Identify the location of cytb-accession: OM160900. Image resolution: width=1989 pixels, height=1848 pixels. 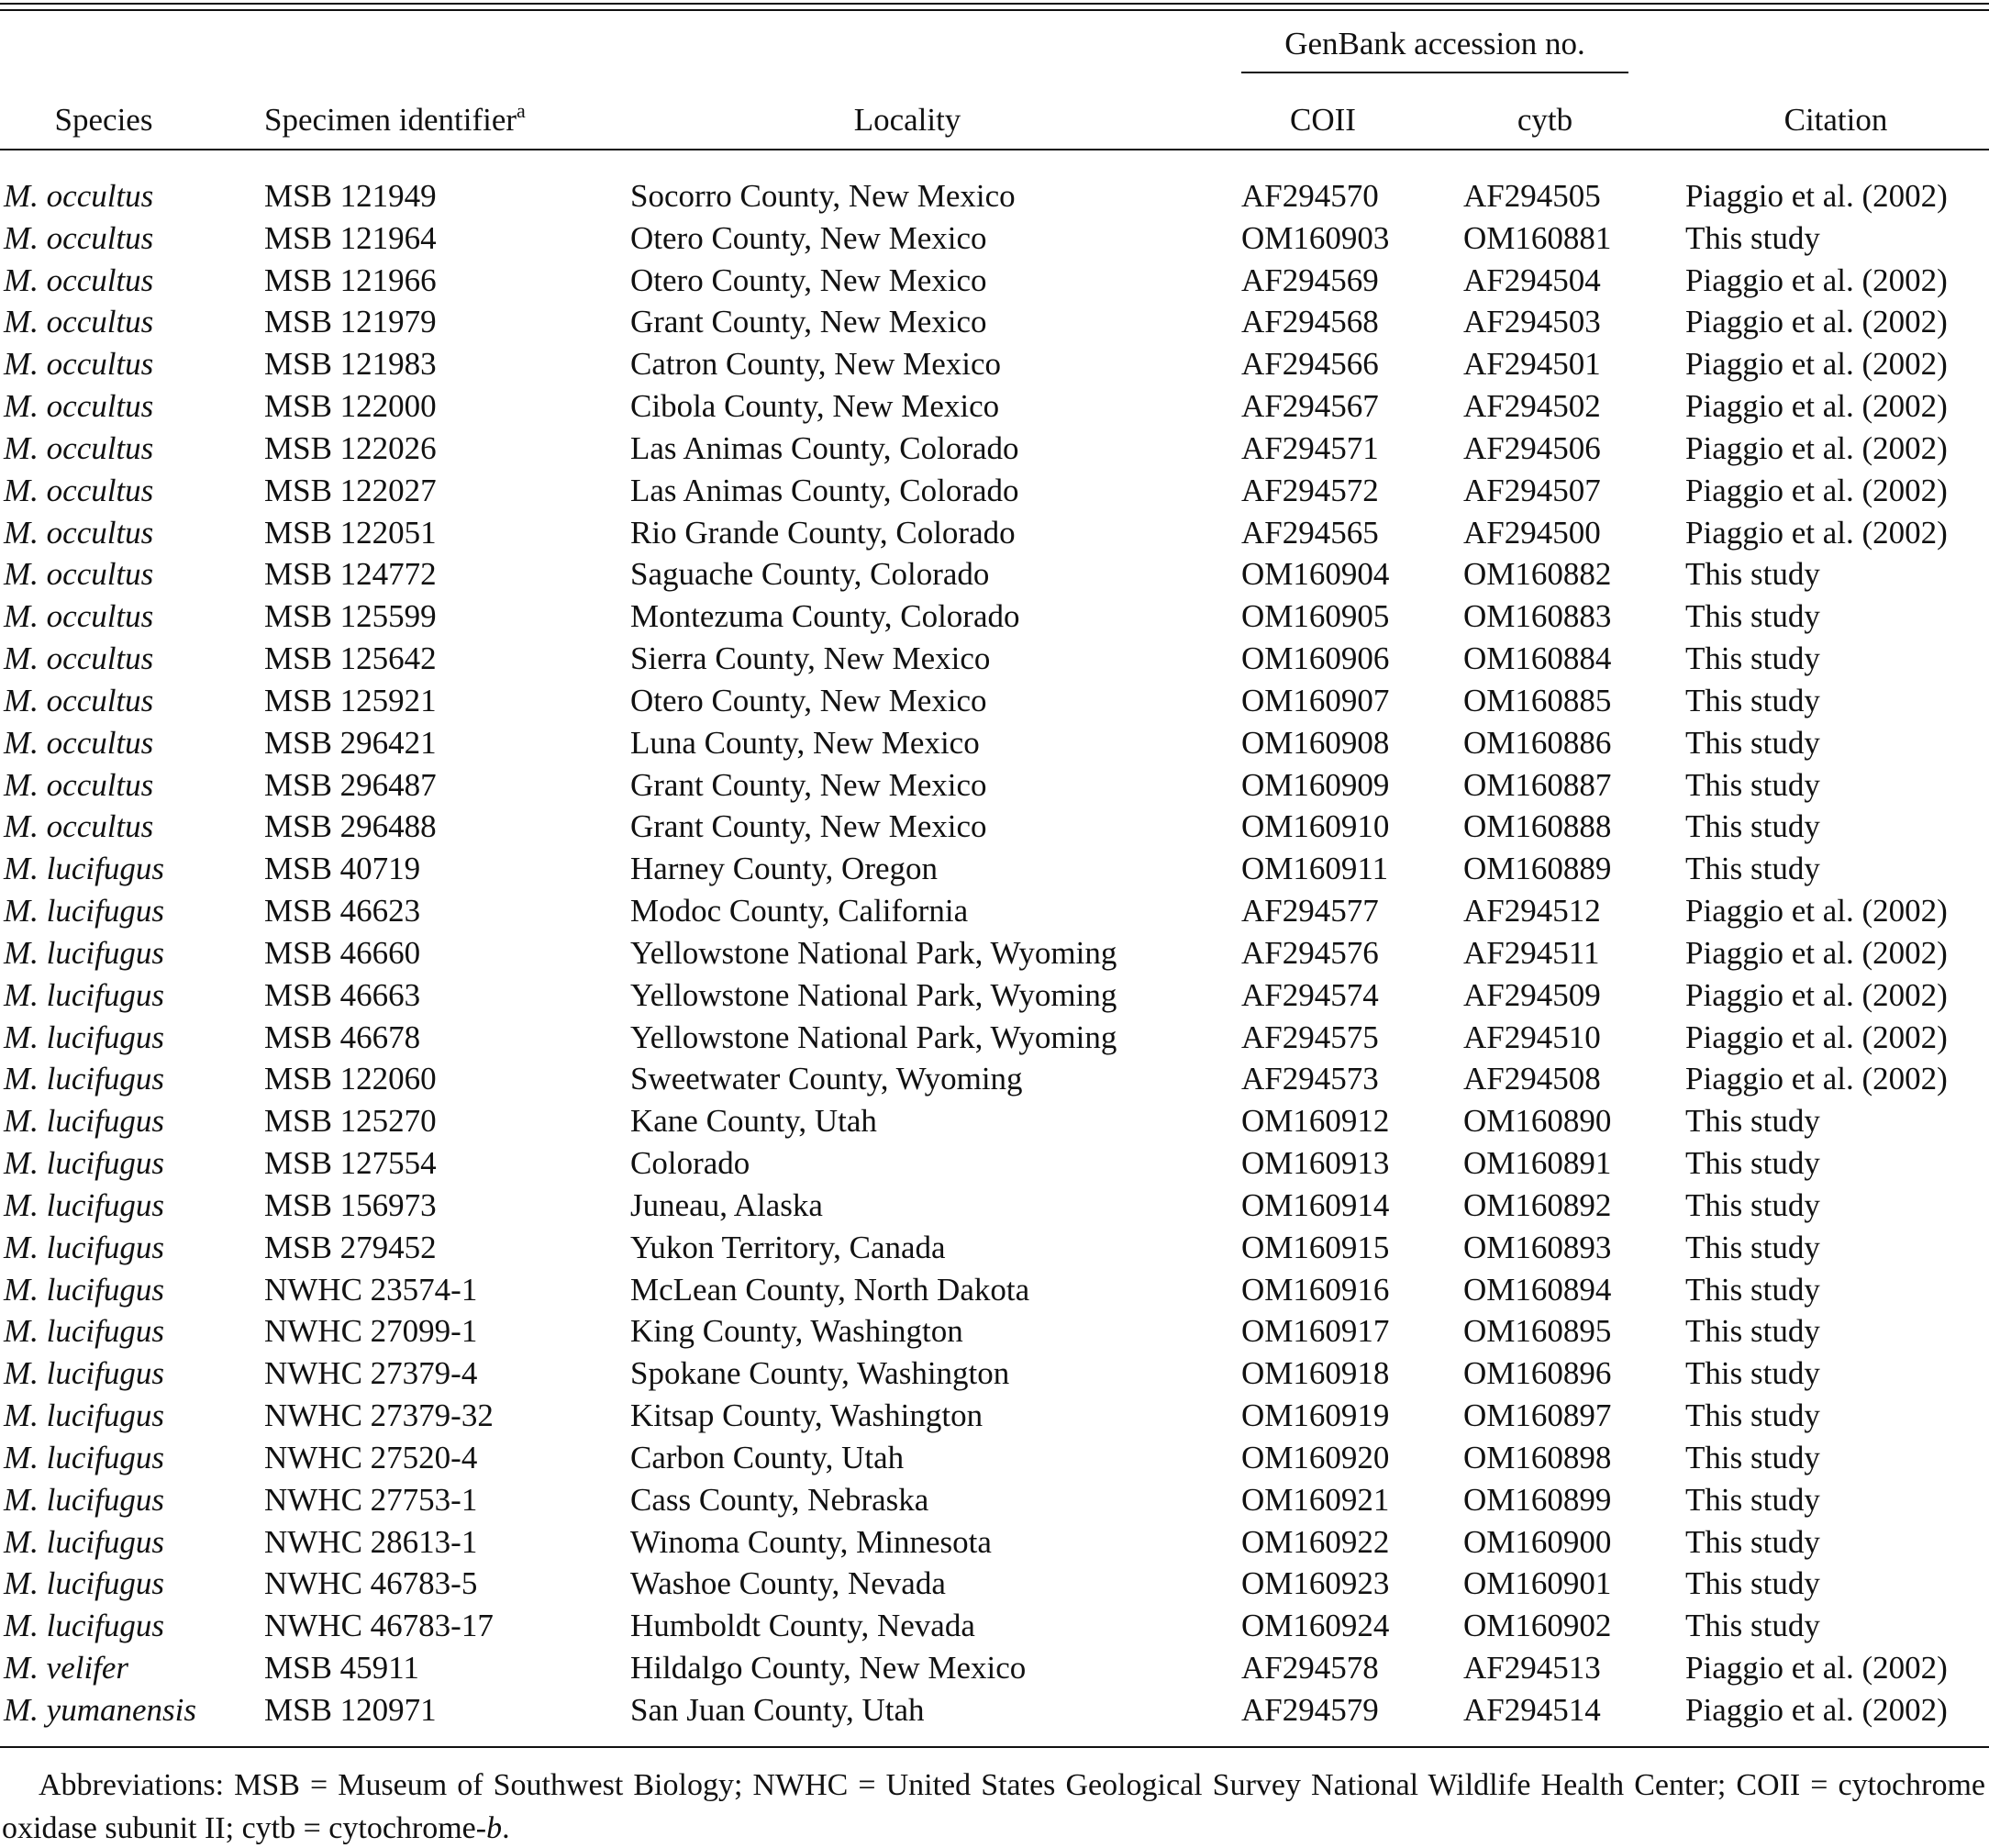
(1537, 1541).